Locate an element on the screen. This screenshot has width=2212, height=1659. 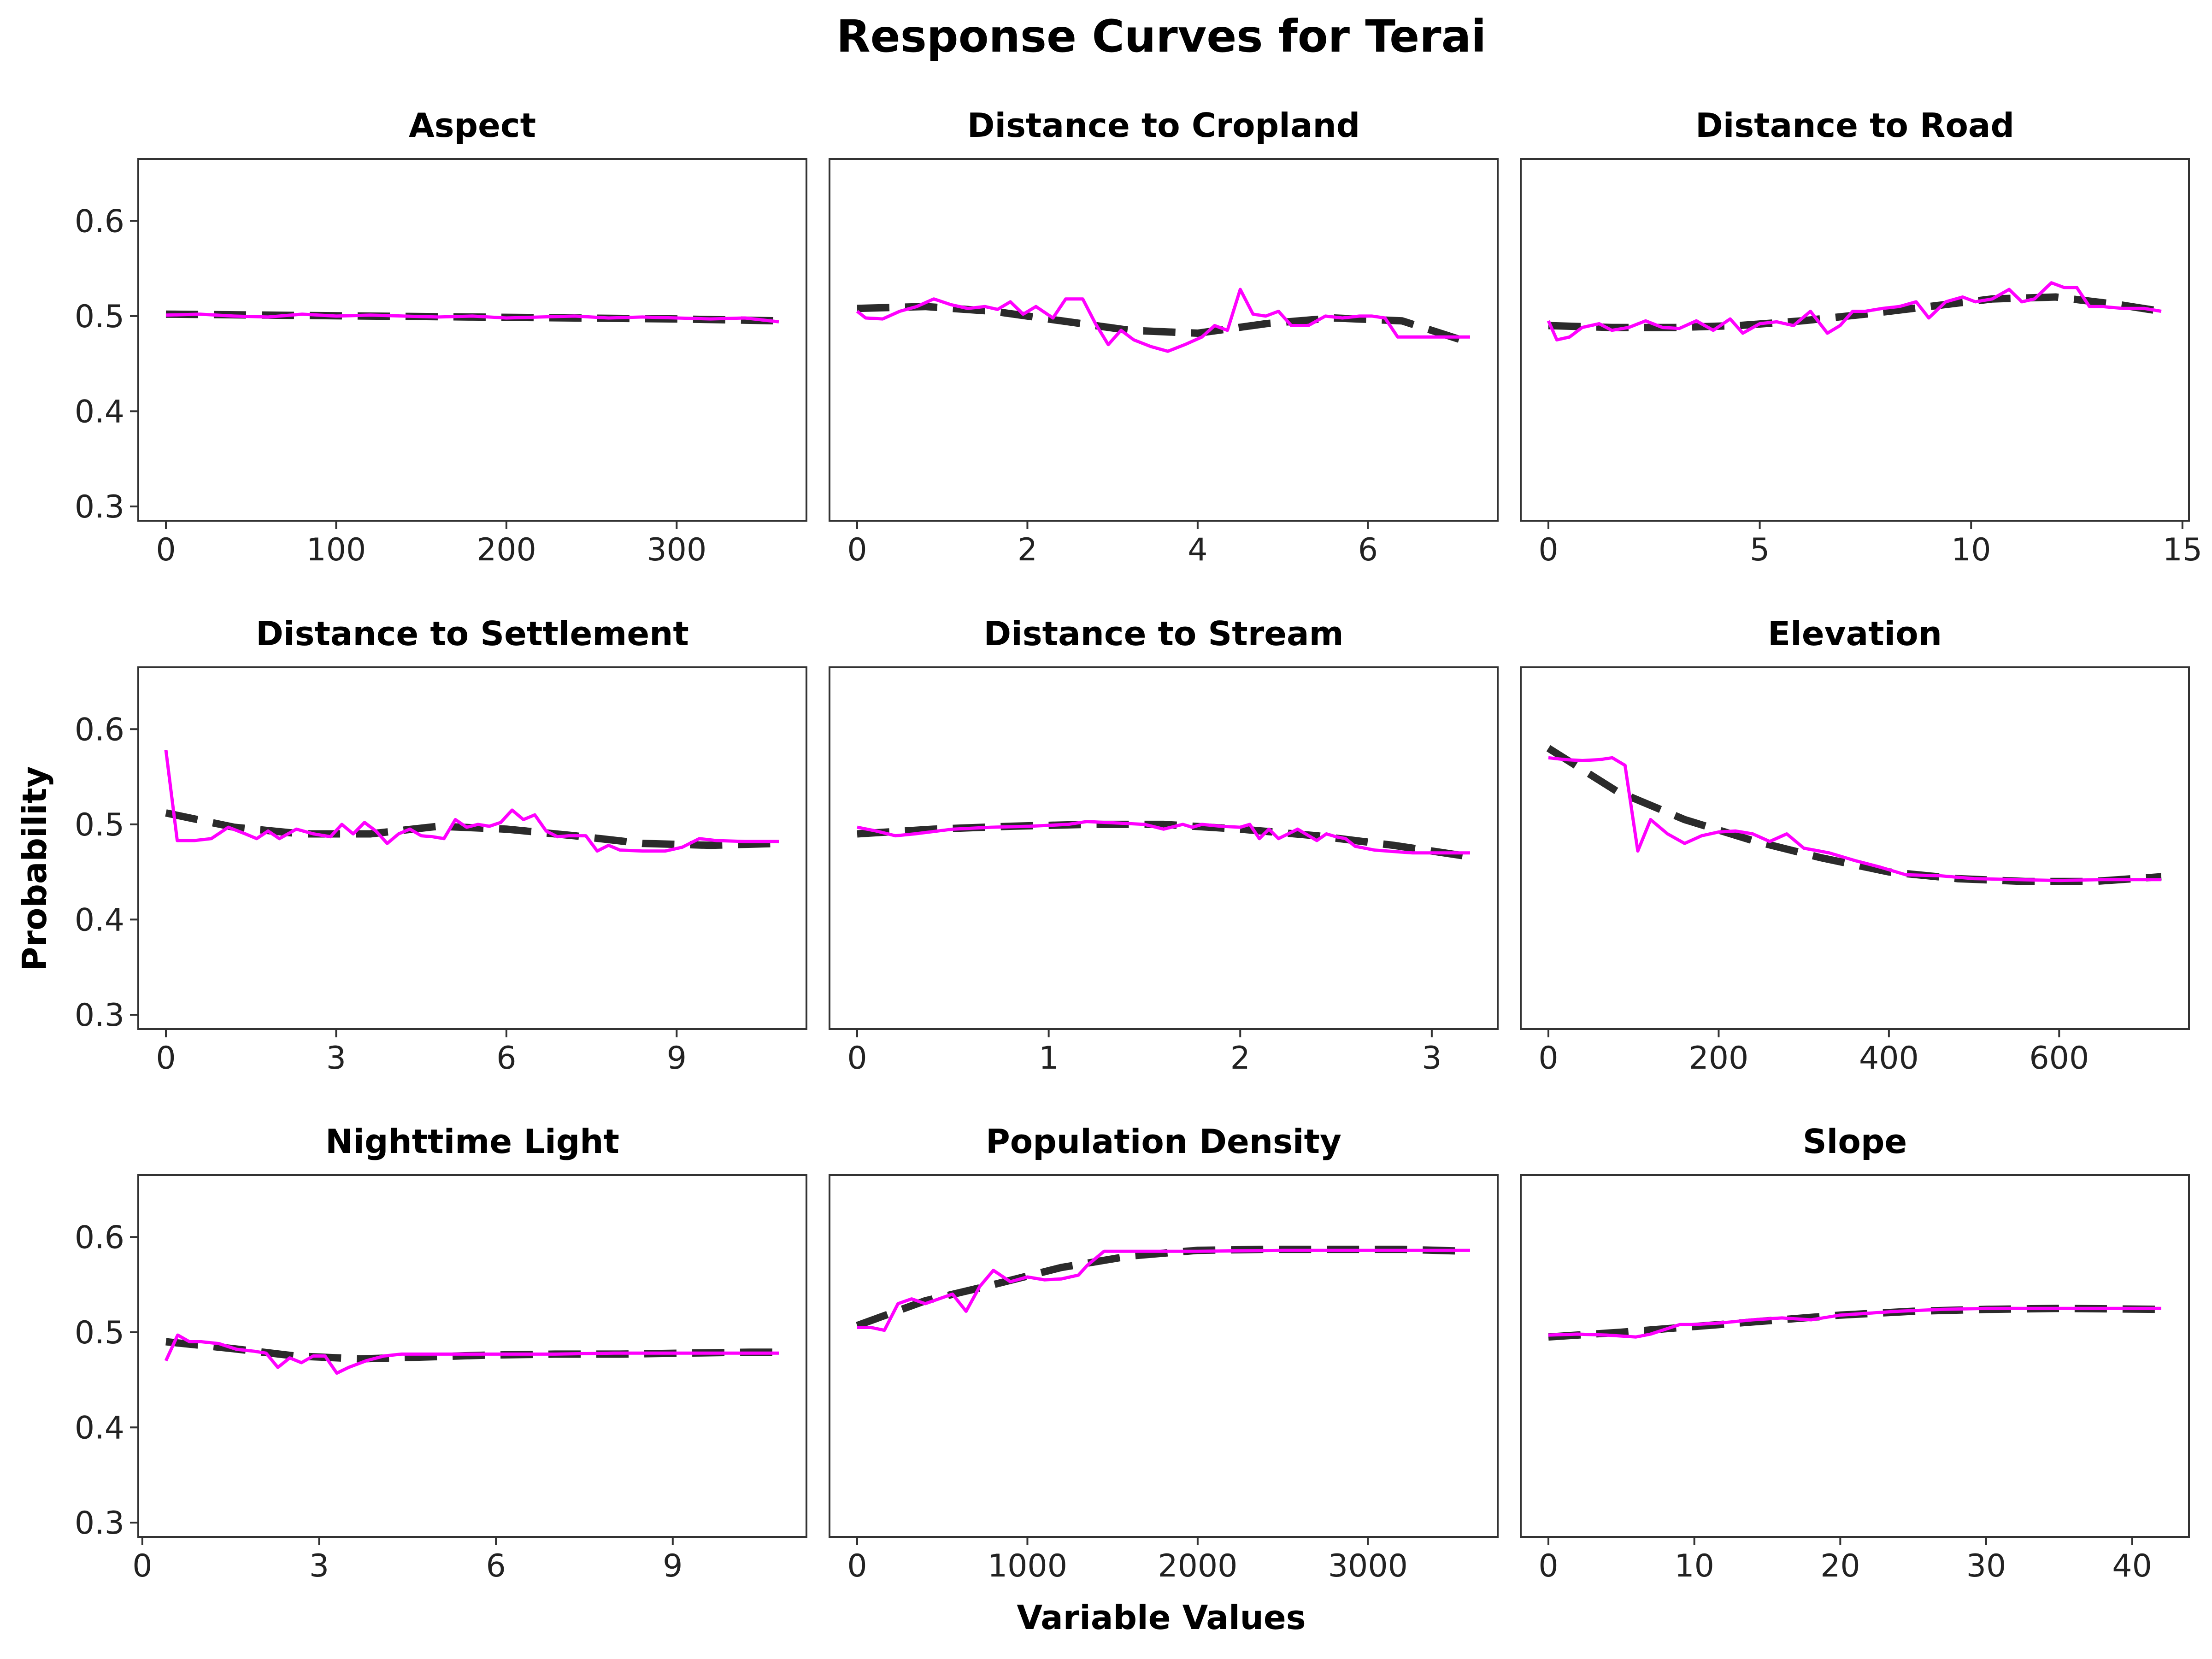
panel-1: Aspect 0.3 0.4 0.5 0.6 0 100 200 300 is located at coordinates (441, 337).